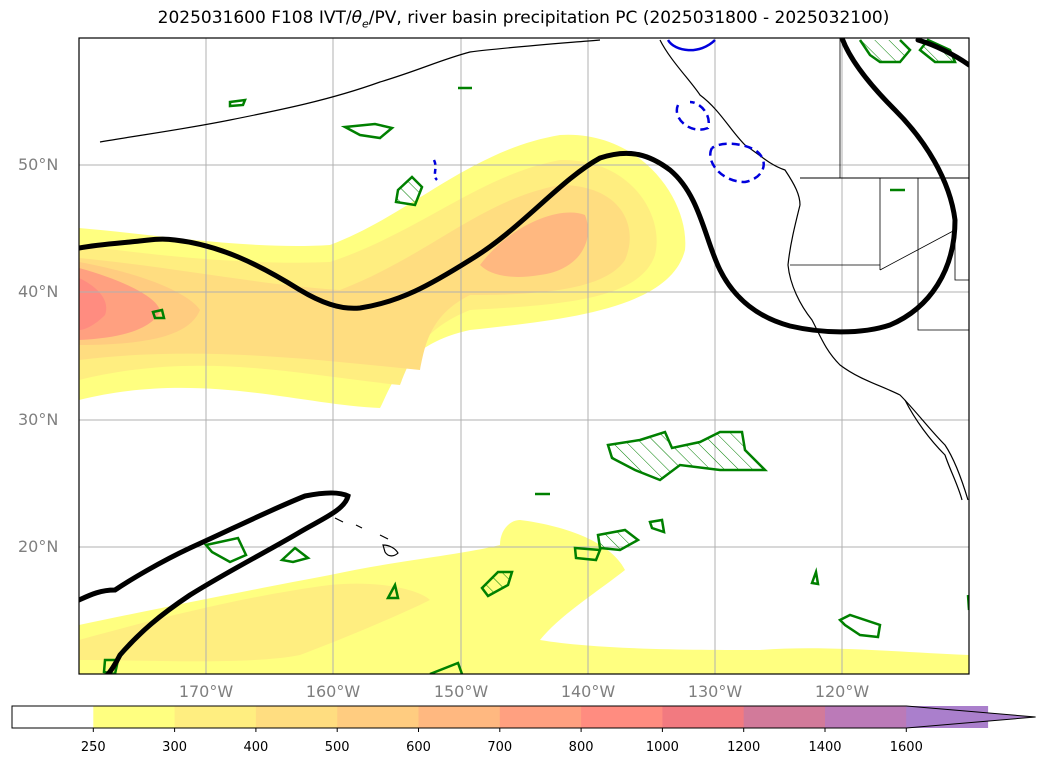  I want to click on colorbar-tick-label: 1200, so click(744, 747).